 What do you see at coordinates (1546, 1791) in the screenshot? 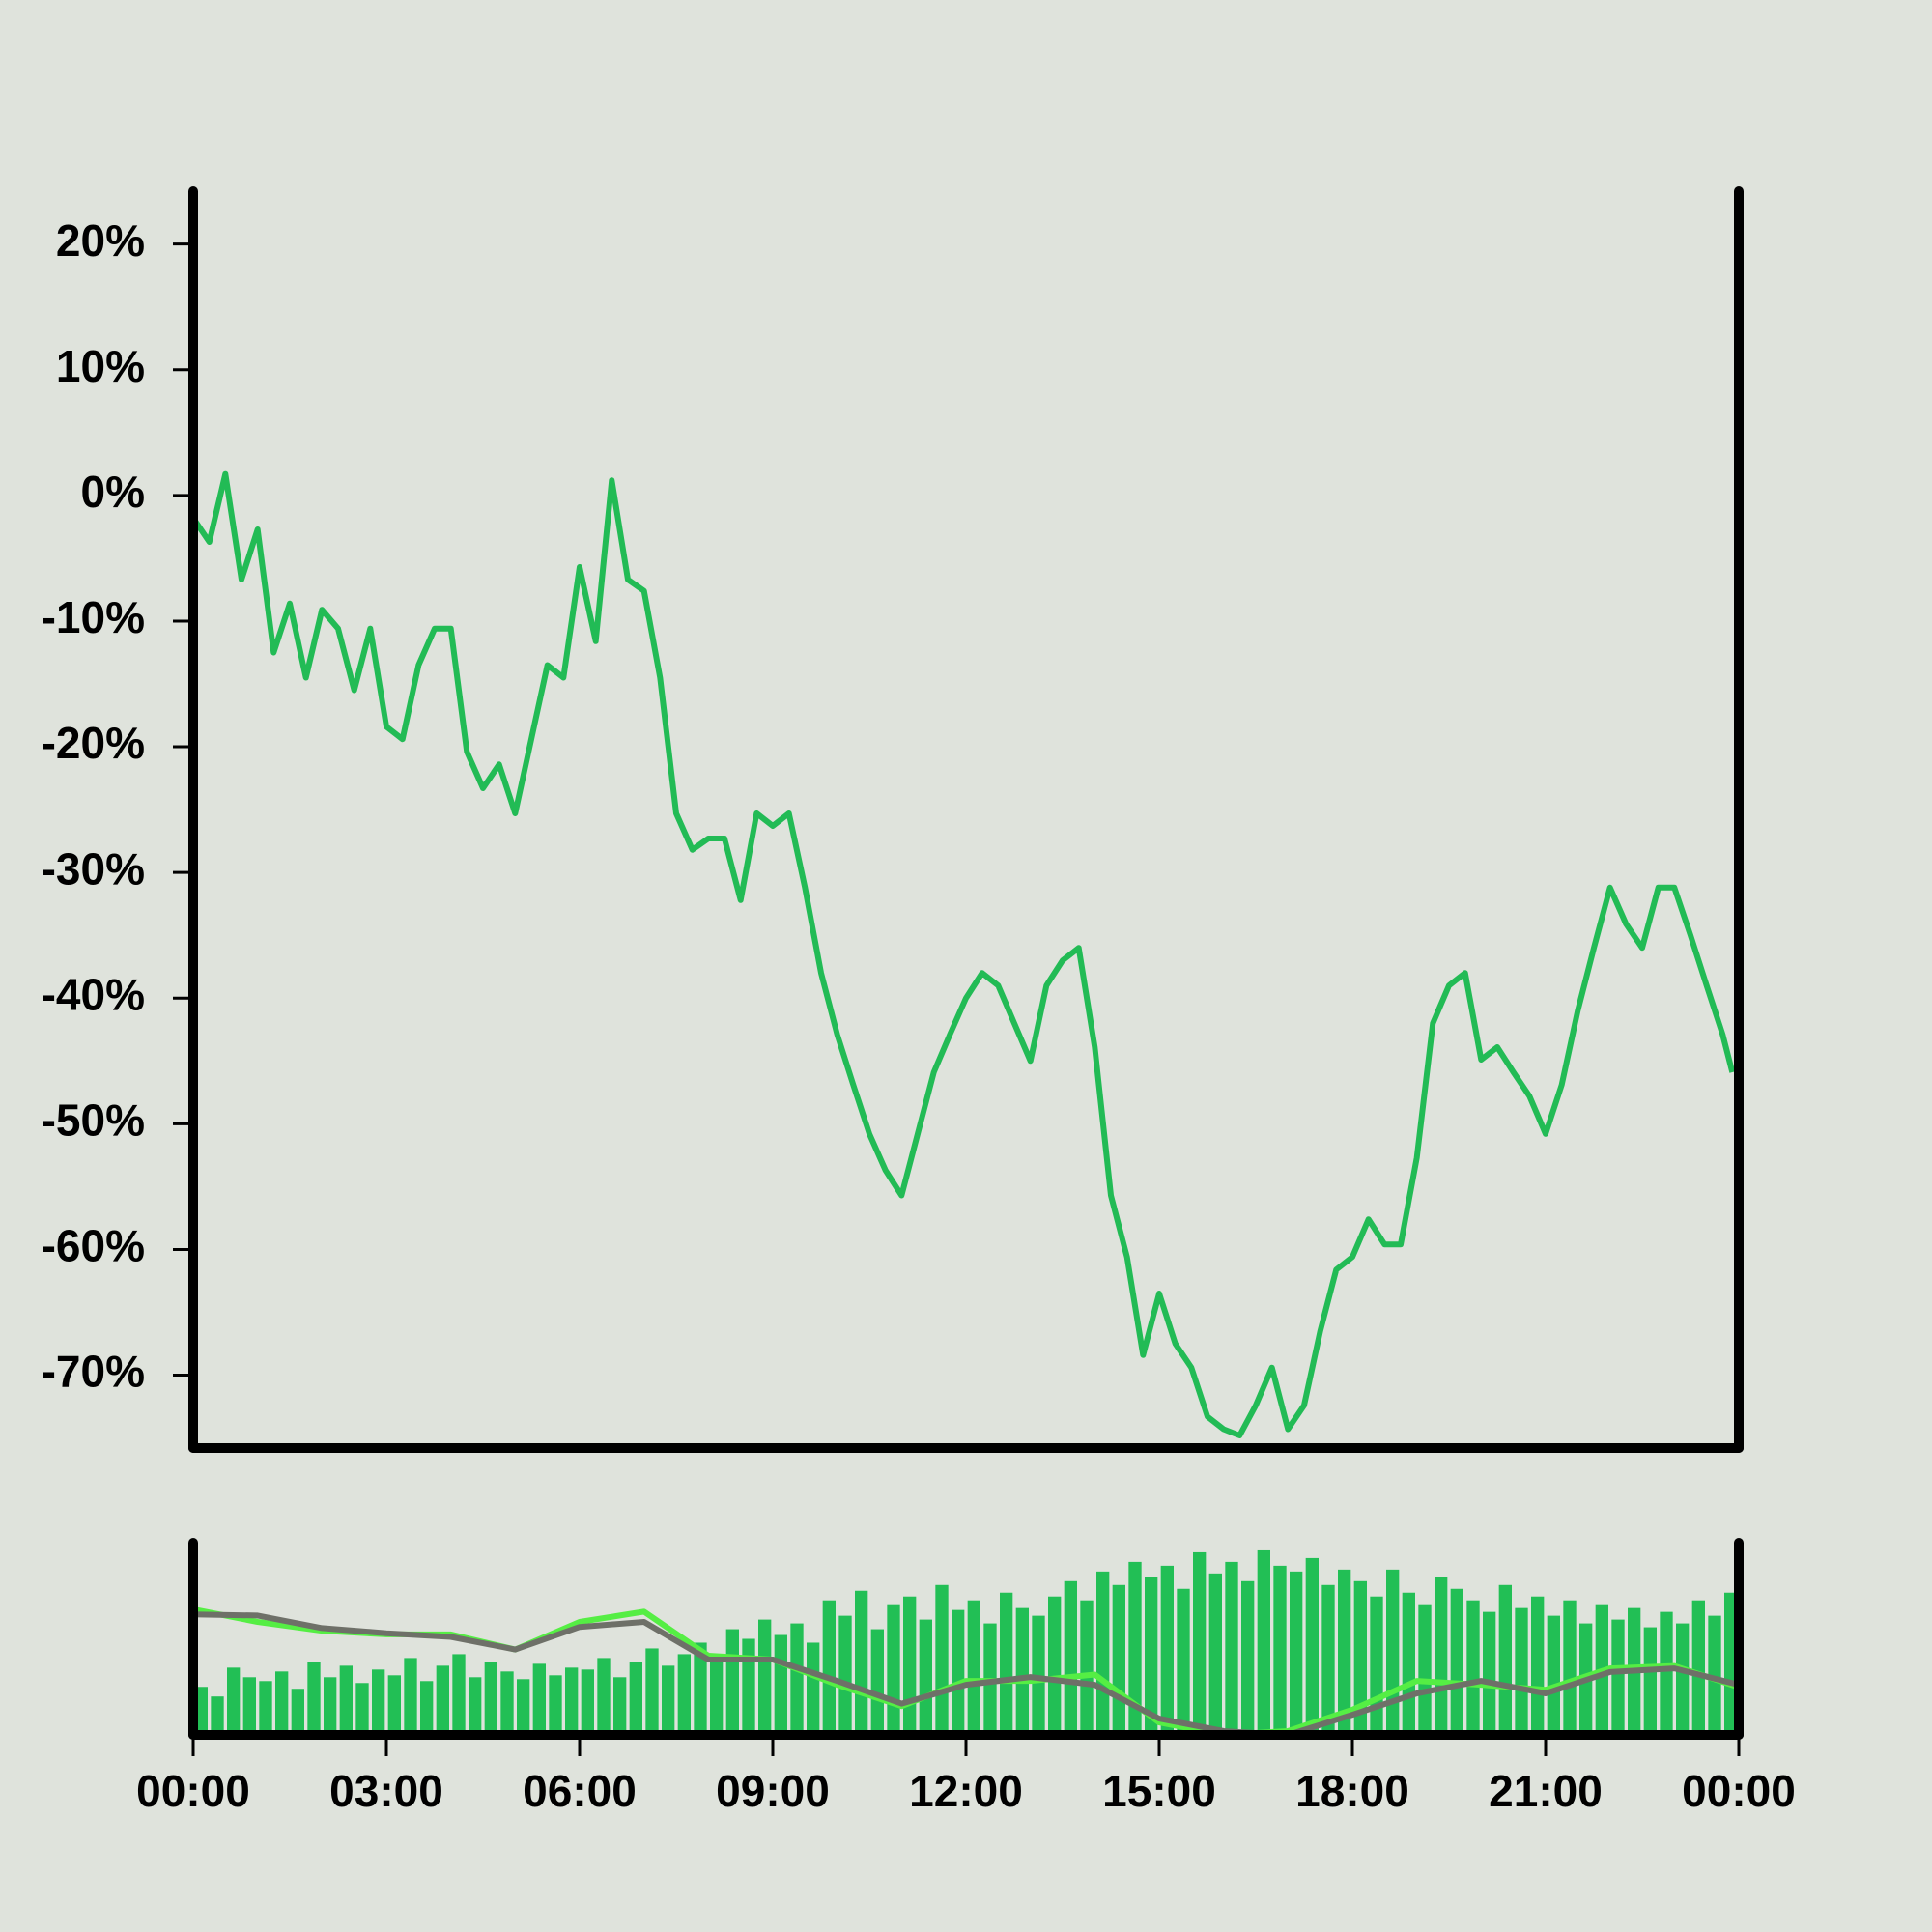
I see `x-tick-label: 21:00` at bounding box center [1546, 1791].